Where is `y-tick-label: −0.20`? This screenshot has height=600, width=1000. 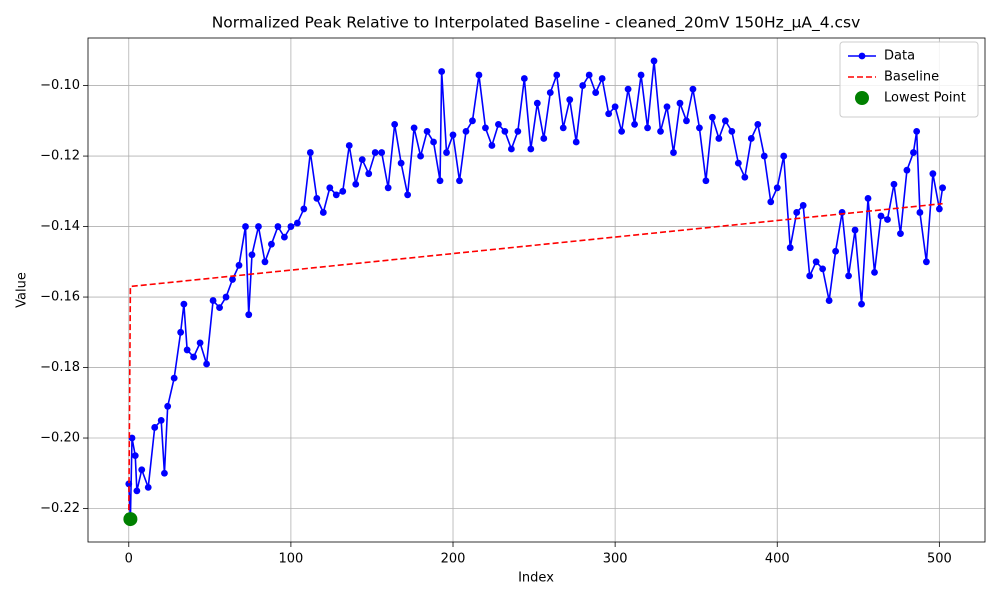
y-tick-label: −0.20 is located at coordinates (60, 438).